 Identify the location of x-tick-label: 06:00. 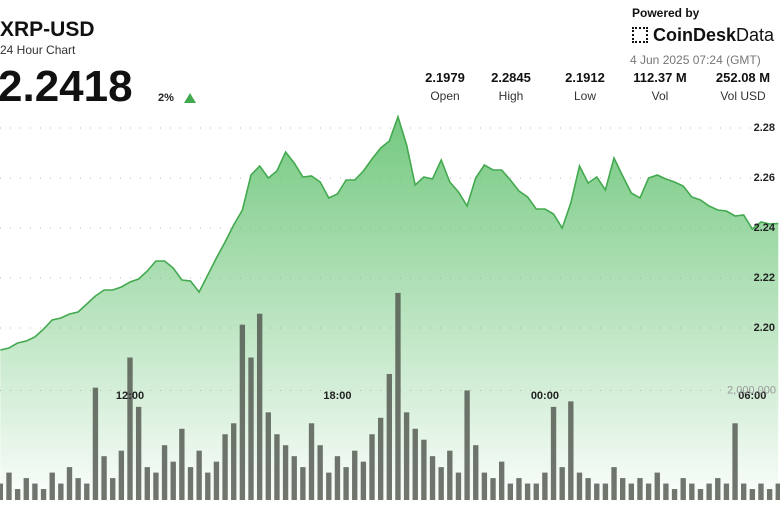
(752, 396).